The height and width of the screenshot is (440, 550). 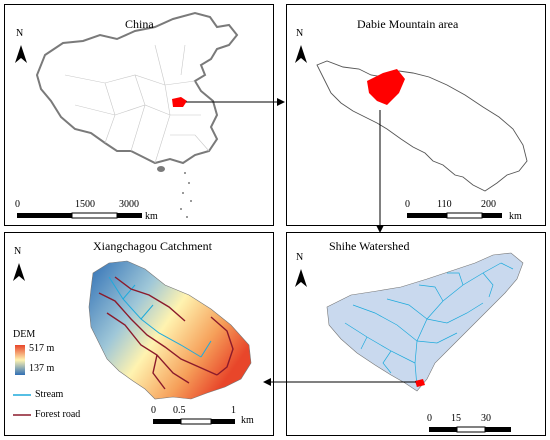 What do you see at coordinates (408, 24) in the screenshot?
I see `panel-title: Dabie Mountain area` at bounding box center [408, 24].